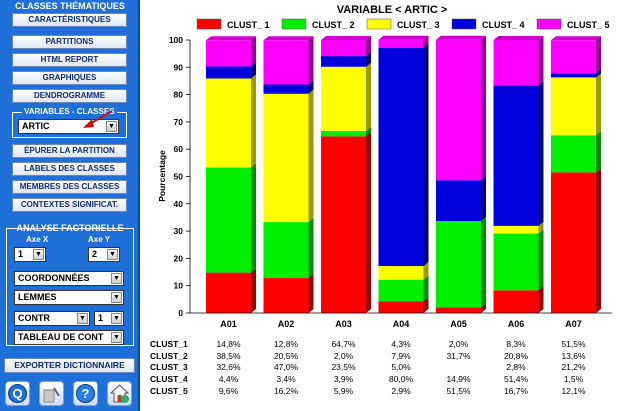  Describe the element at coordinates (169, 344) in the screenshot. I see `table-row-label-CLUST_1: CLUST_1` at that location.